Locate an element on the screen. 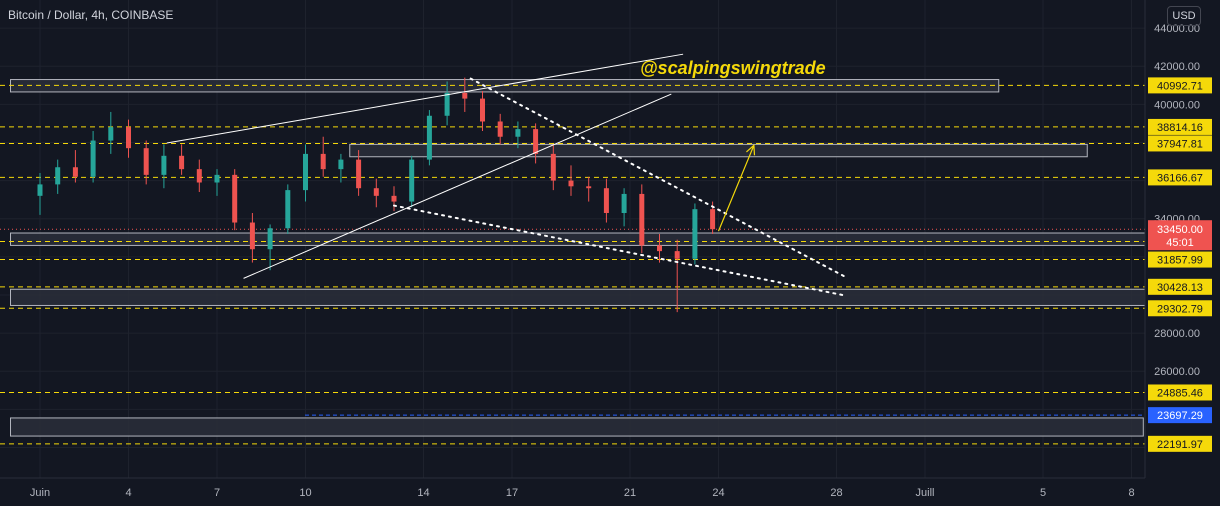 This screenshot has width=1220, height=506. y-tick-label: 26000.00 is located at coordinates (1177, 372).